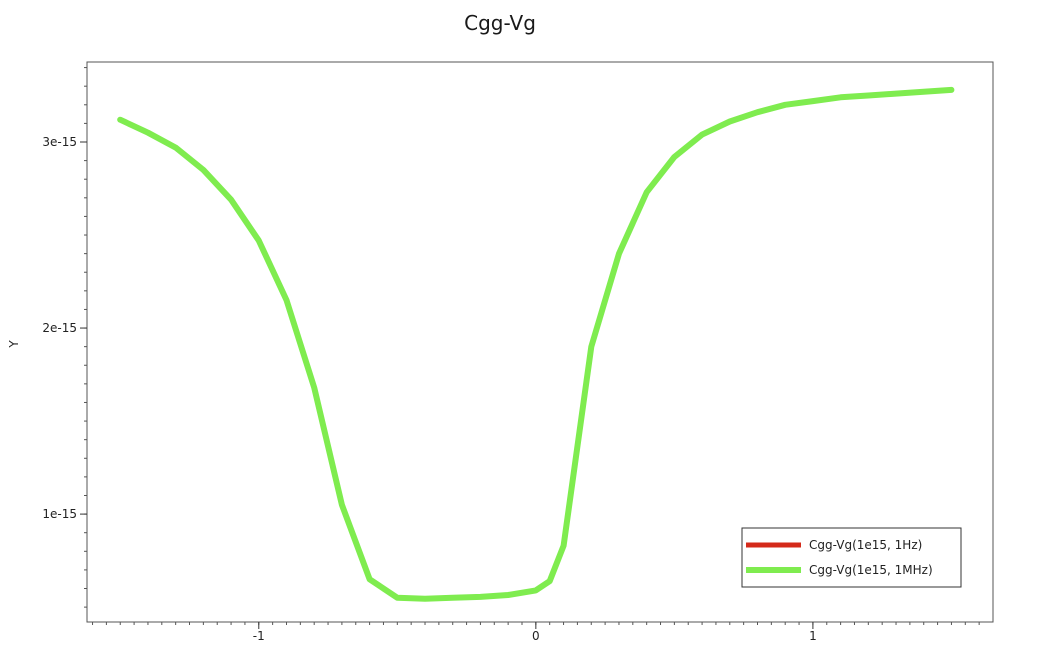 This screenshot has width=1050, height=653. I want to click on chart-title: Cgg-Vg, so click(500, 23).